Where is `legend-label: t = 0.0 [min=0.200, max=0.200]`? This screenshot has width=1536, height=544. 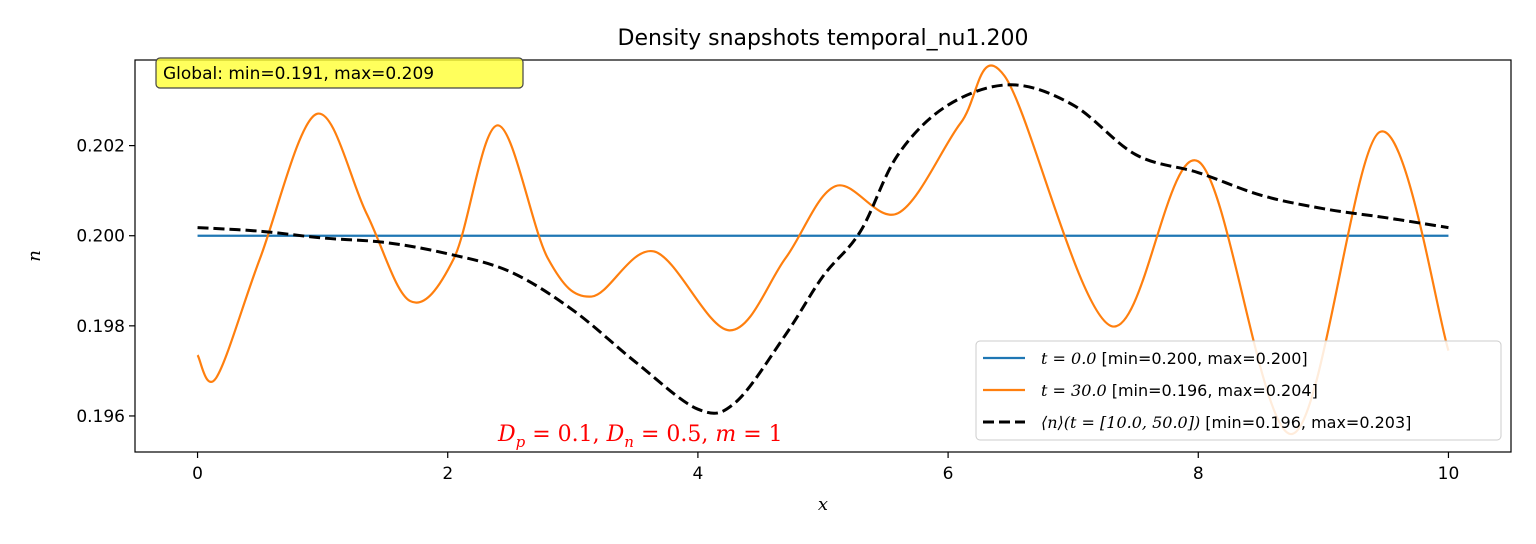 legend-label: t = 0.0 [min=0.200, max=0.200] is located at coordinates (1174, 358).